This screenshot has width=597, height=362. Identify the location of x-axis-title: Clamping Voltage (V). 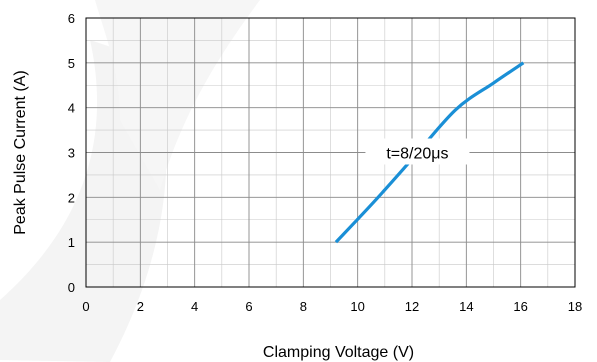
(338, 352).